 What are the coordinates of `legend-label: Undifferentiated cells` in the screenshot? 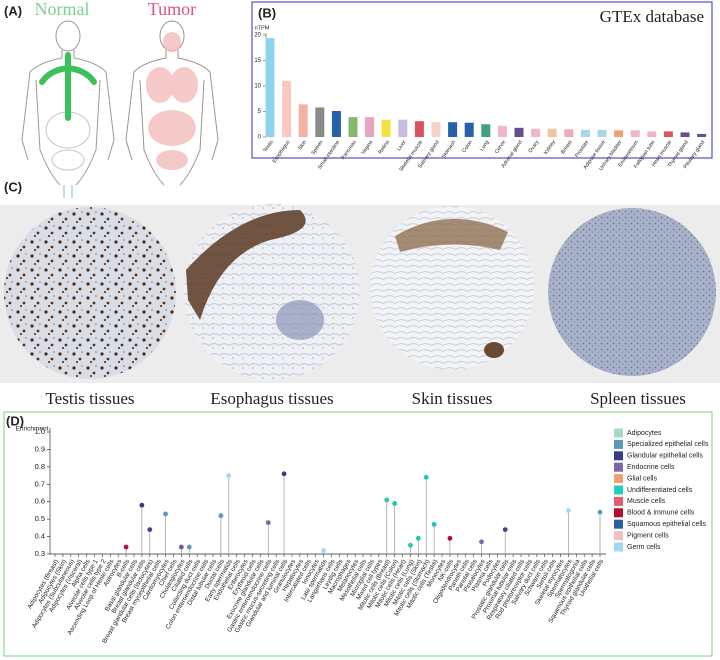 It's located at (660, 490).